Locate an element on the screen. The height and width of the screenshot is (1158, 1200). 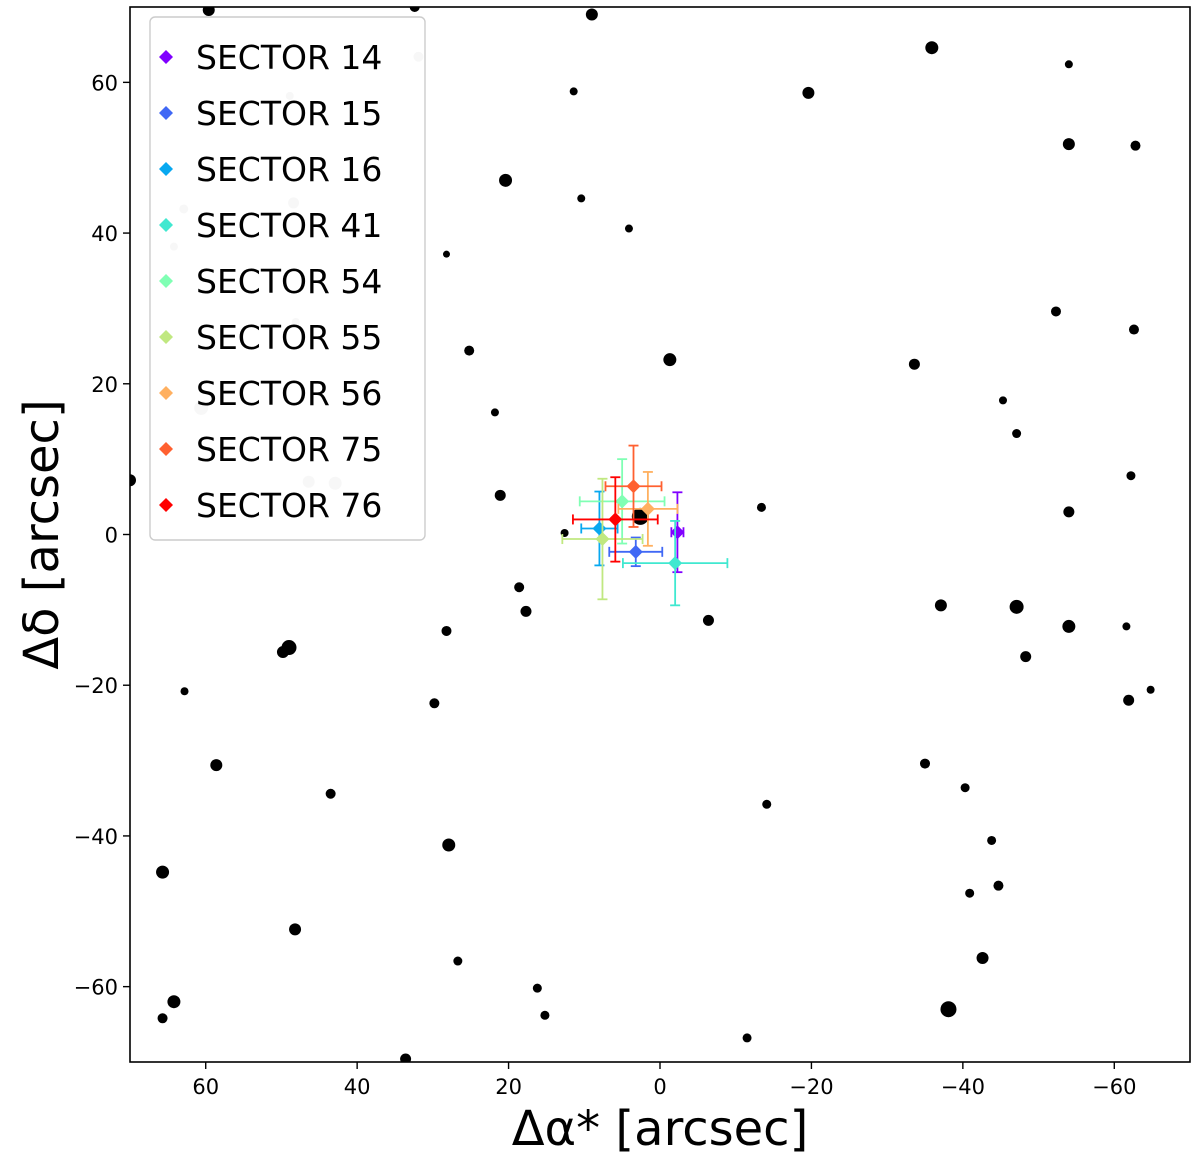
legend-label: SECTOR 15 is located at coordinates (289, 113).